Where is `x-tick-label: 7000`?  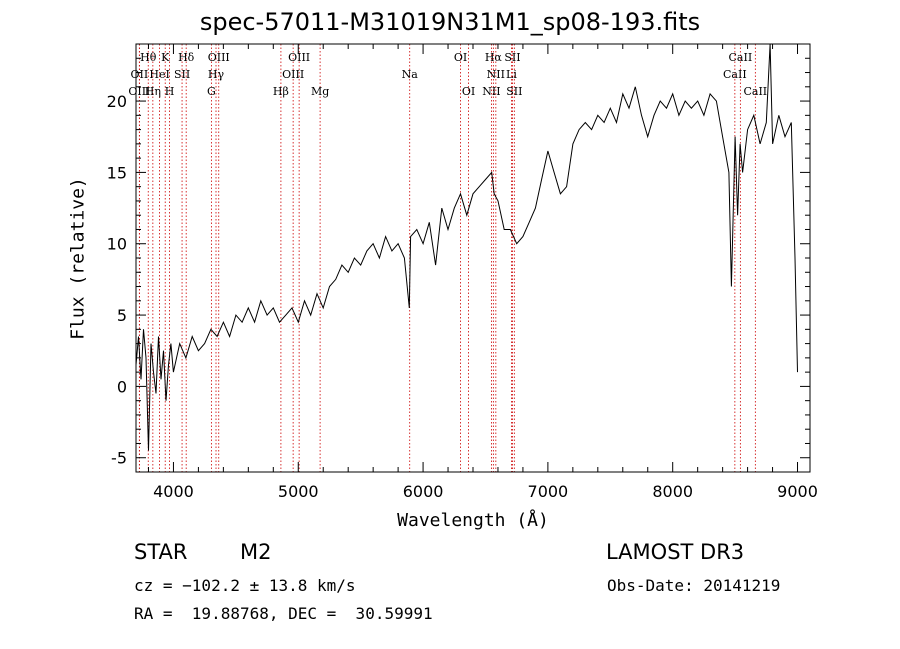 x-tick-label: 7000 is located at coordinates (548, 491).